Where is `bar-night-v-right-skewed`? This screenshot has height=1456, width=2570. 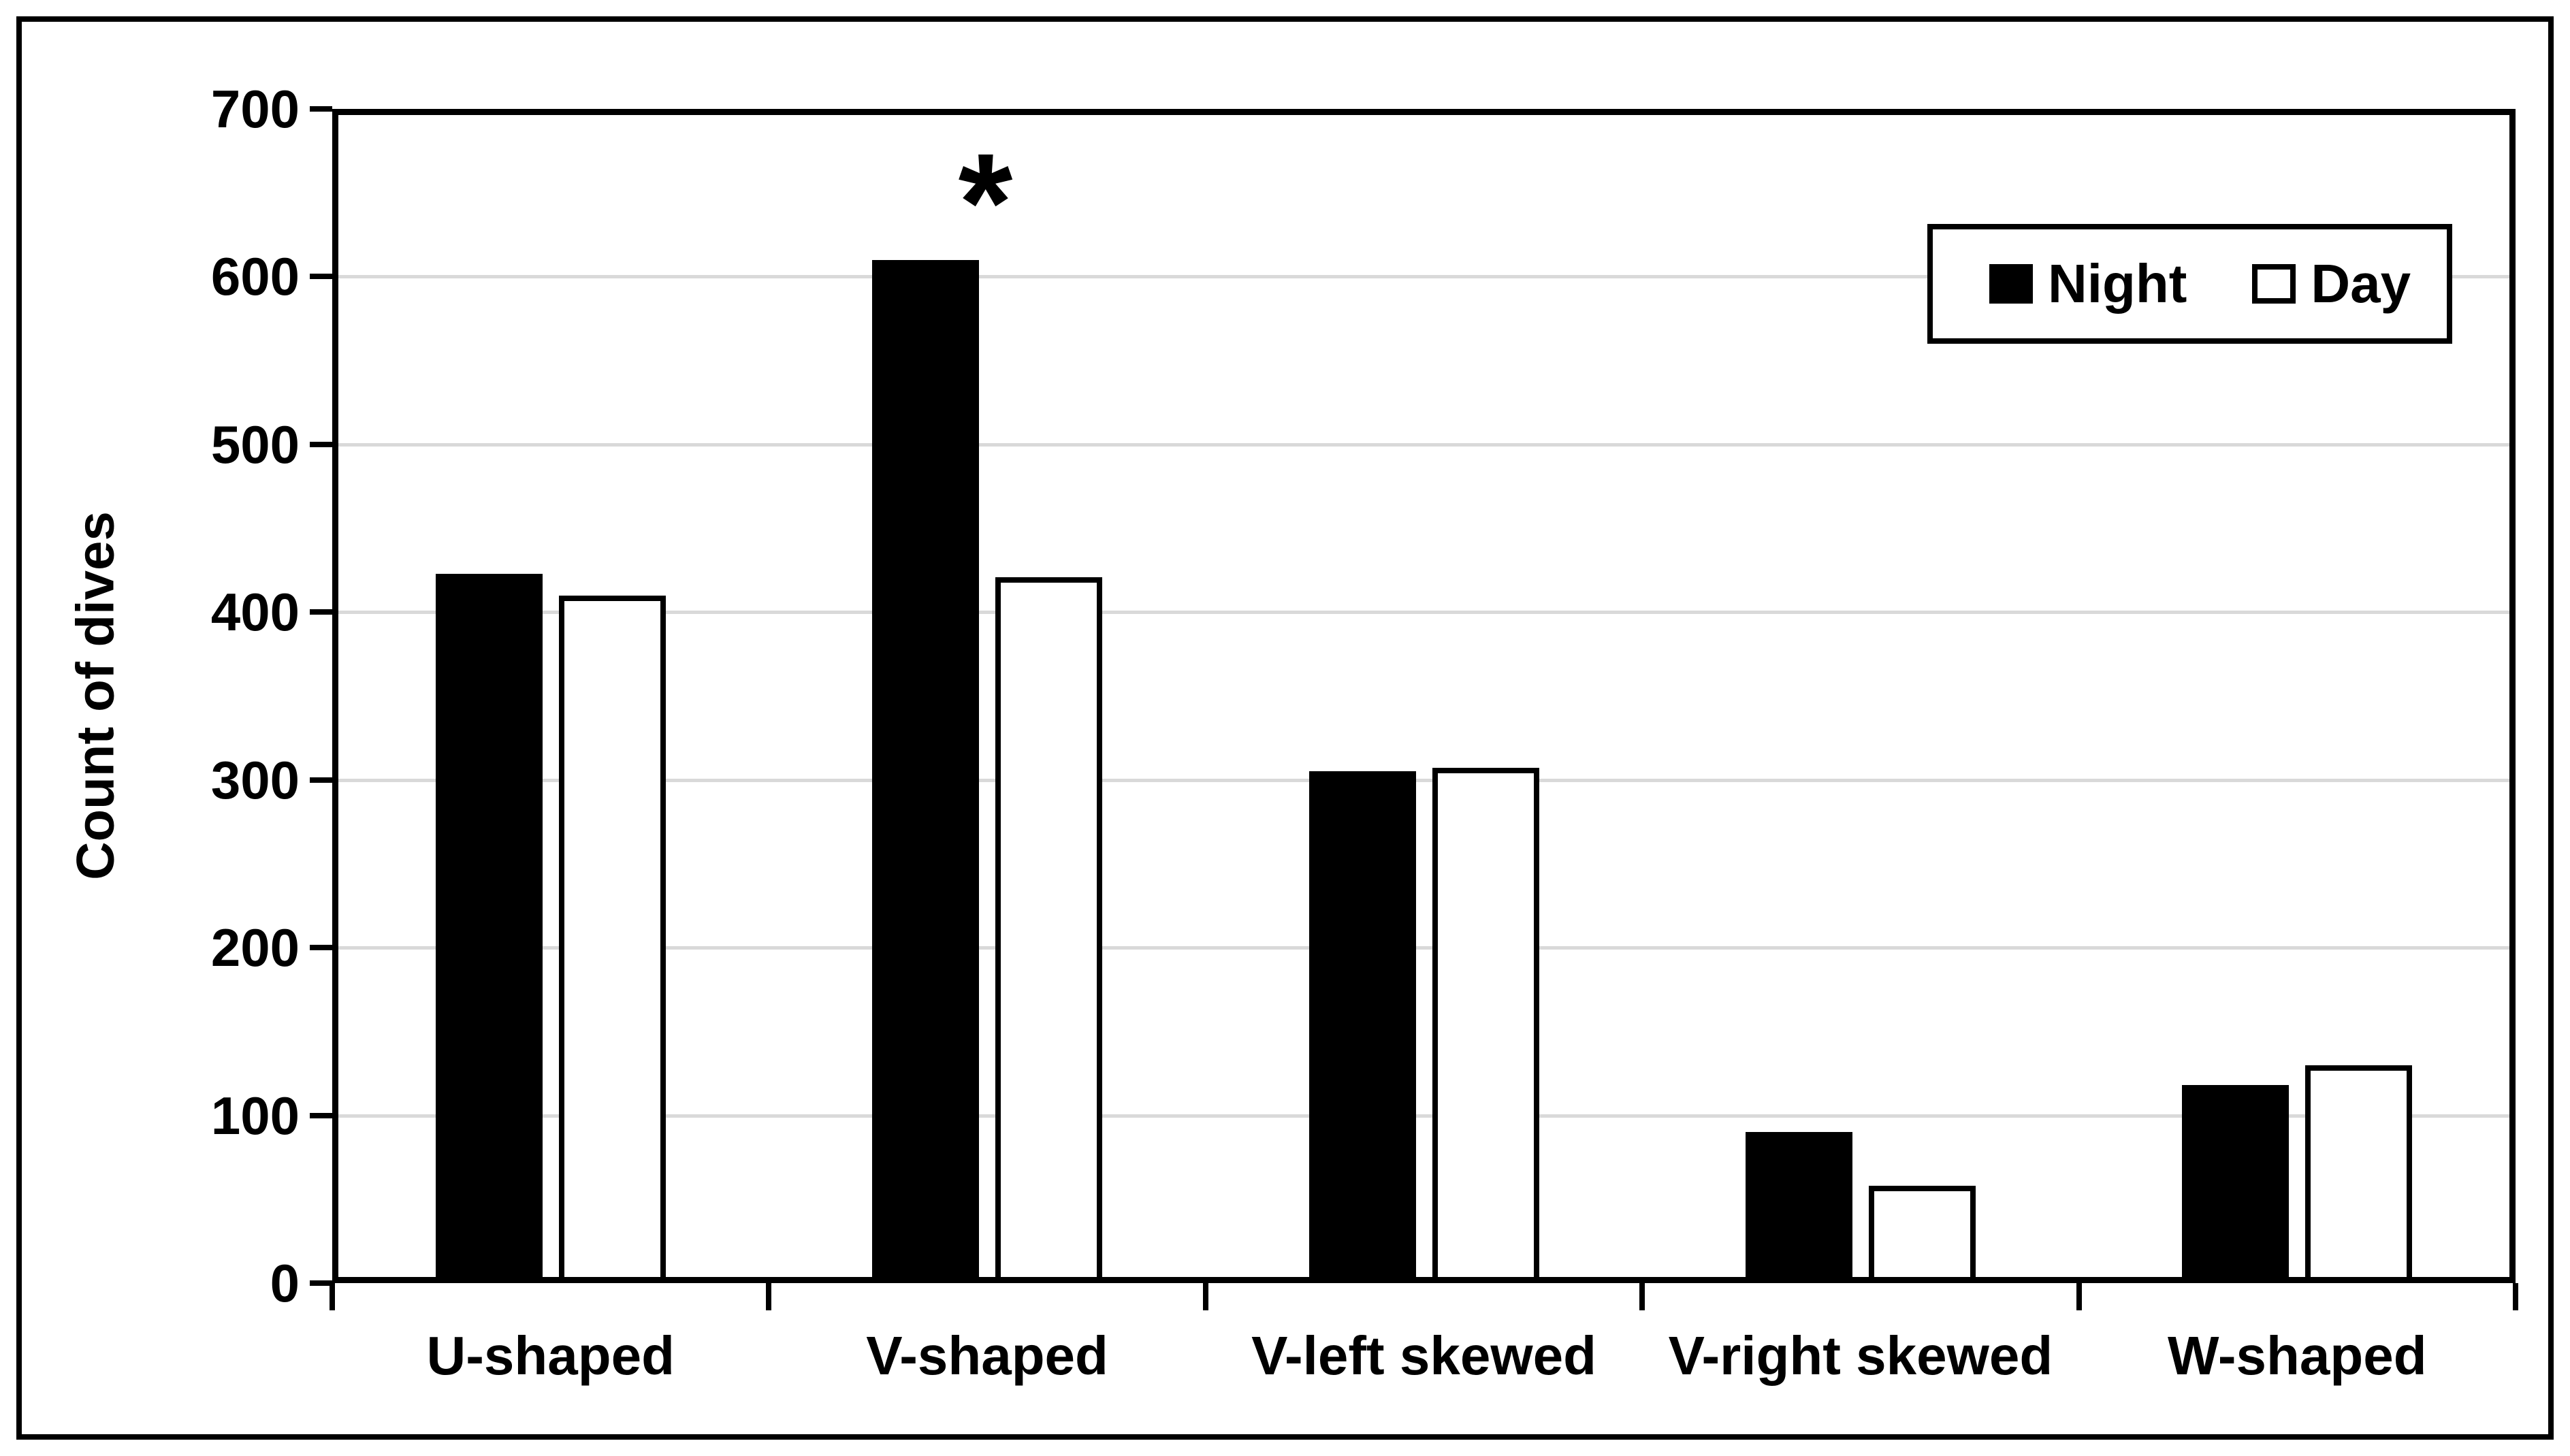 bar-night-v-right-skewed is located at coordinates (1798, 1207).